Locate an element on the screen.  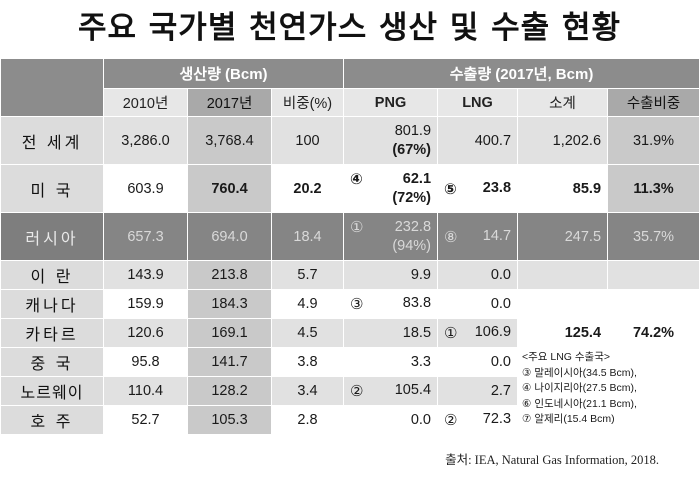
cell-share: 20.2 is located at coordinates (307, 188).